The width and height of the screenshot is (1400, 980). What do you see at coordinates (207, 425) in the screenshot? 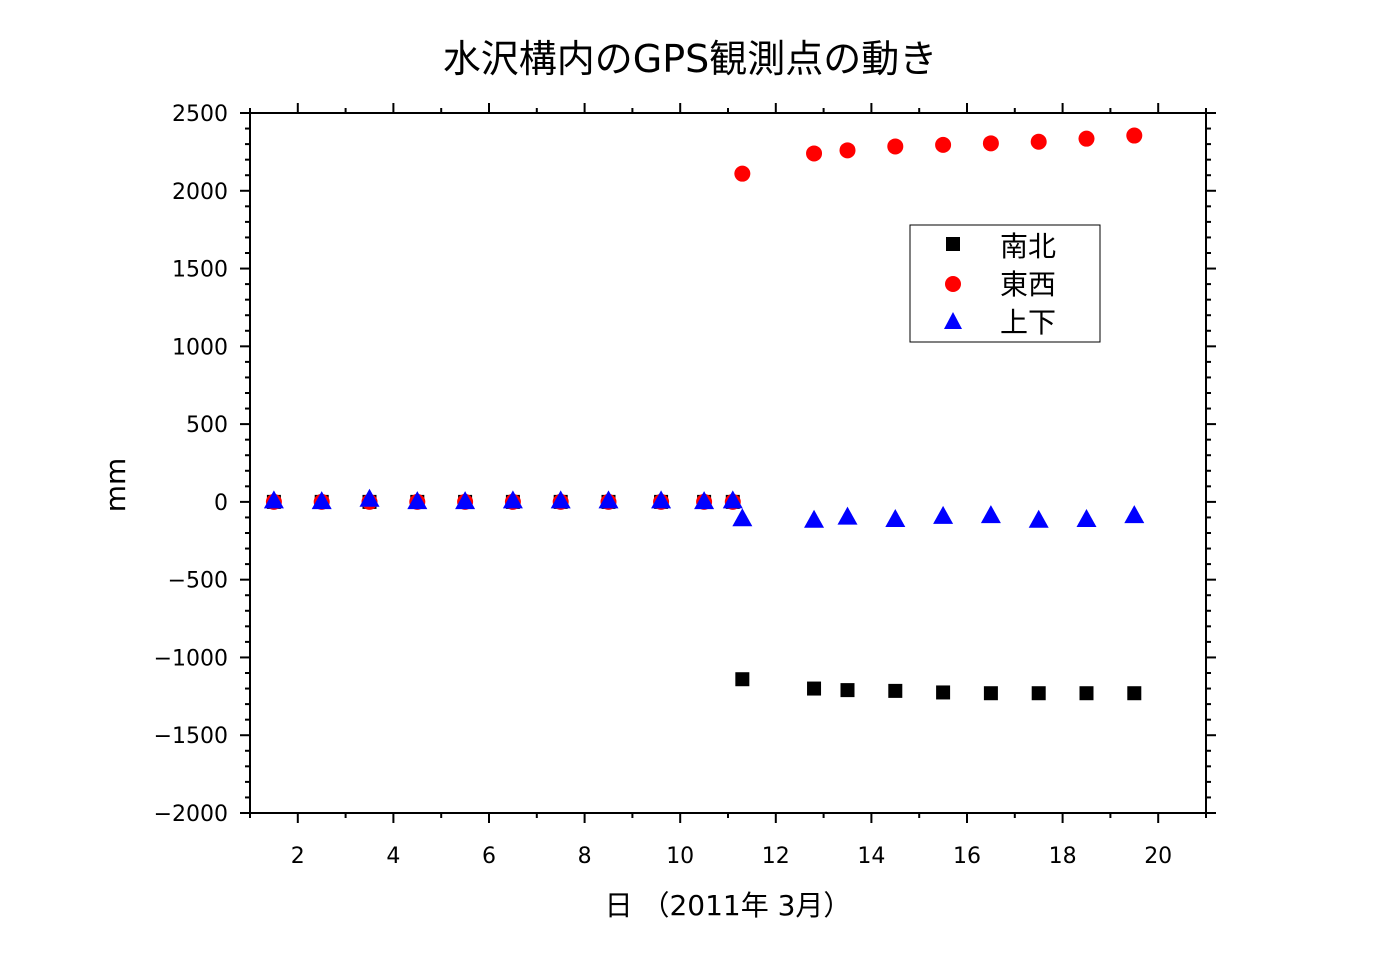
I see `y-tick-label: 500` at bounding box center [207, 425].